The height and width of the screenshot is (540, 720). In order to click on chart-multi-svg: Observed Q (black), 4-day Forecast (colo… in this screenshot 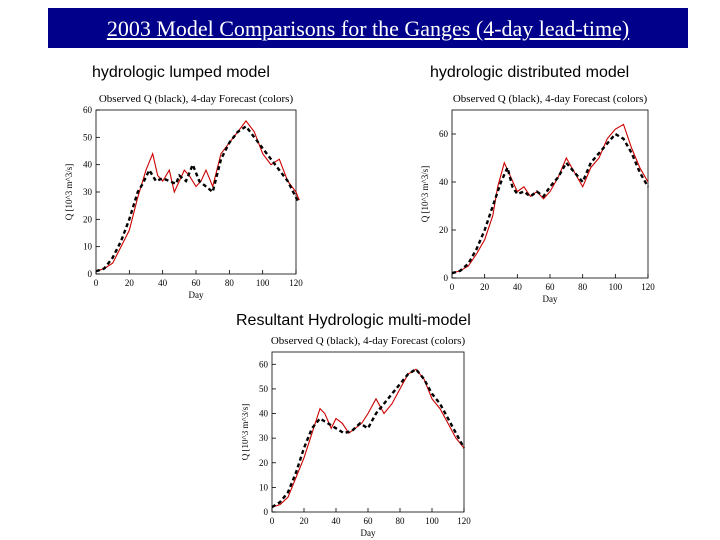, I will do `click(356, 436)`.